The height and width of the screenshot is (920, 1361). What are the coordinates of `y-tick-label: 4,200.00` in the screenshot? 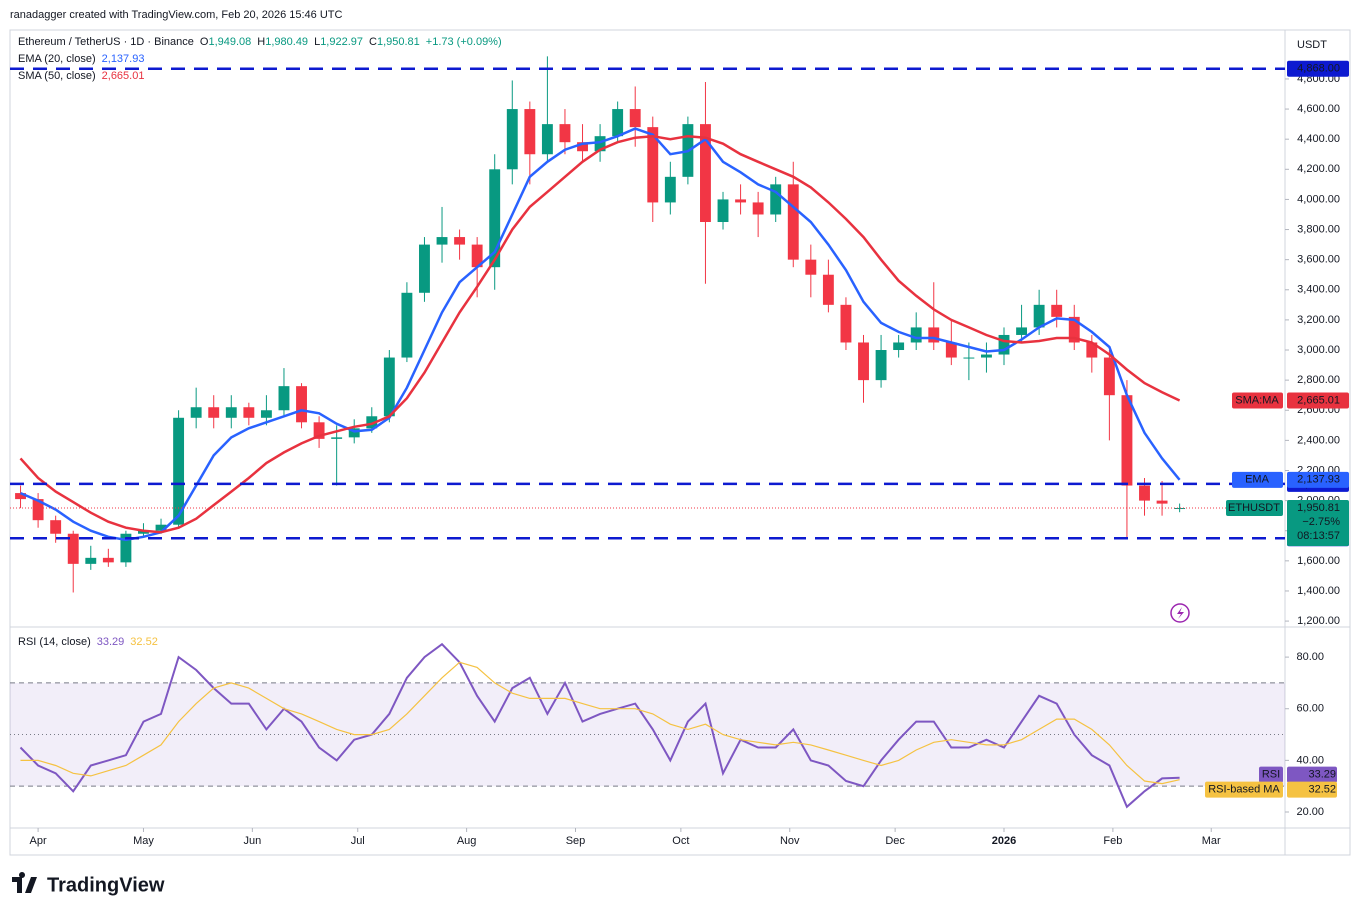 It's located at (1318, 169).